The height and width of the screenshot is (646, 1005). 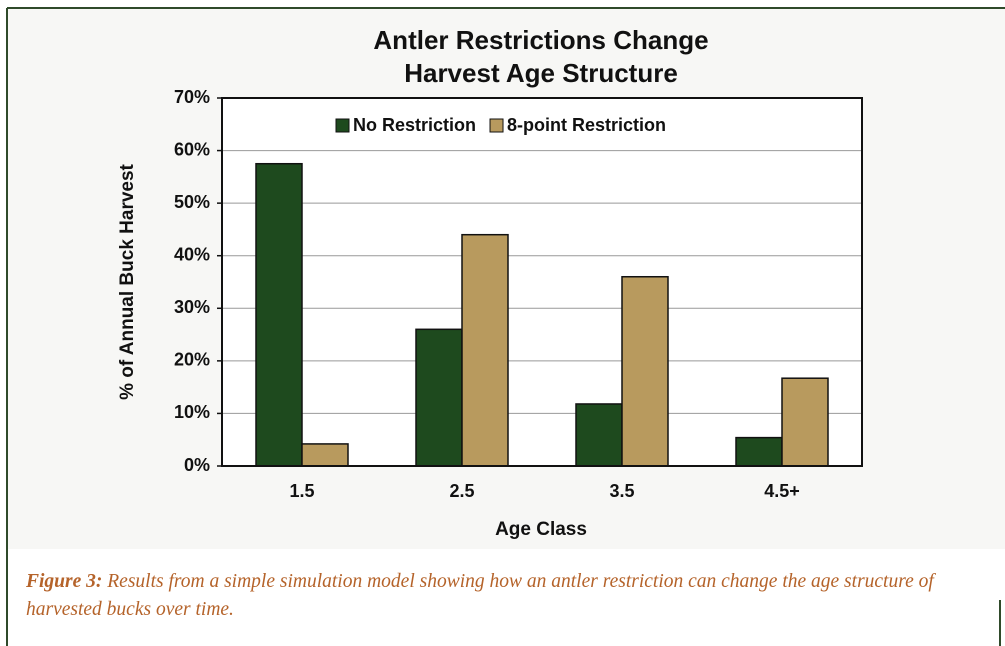 I want to click on x-axis-label: Age Class, so click(x=541, y=529).